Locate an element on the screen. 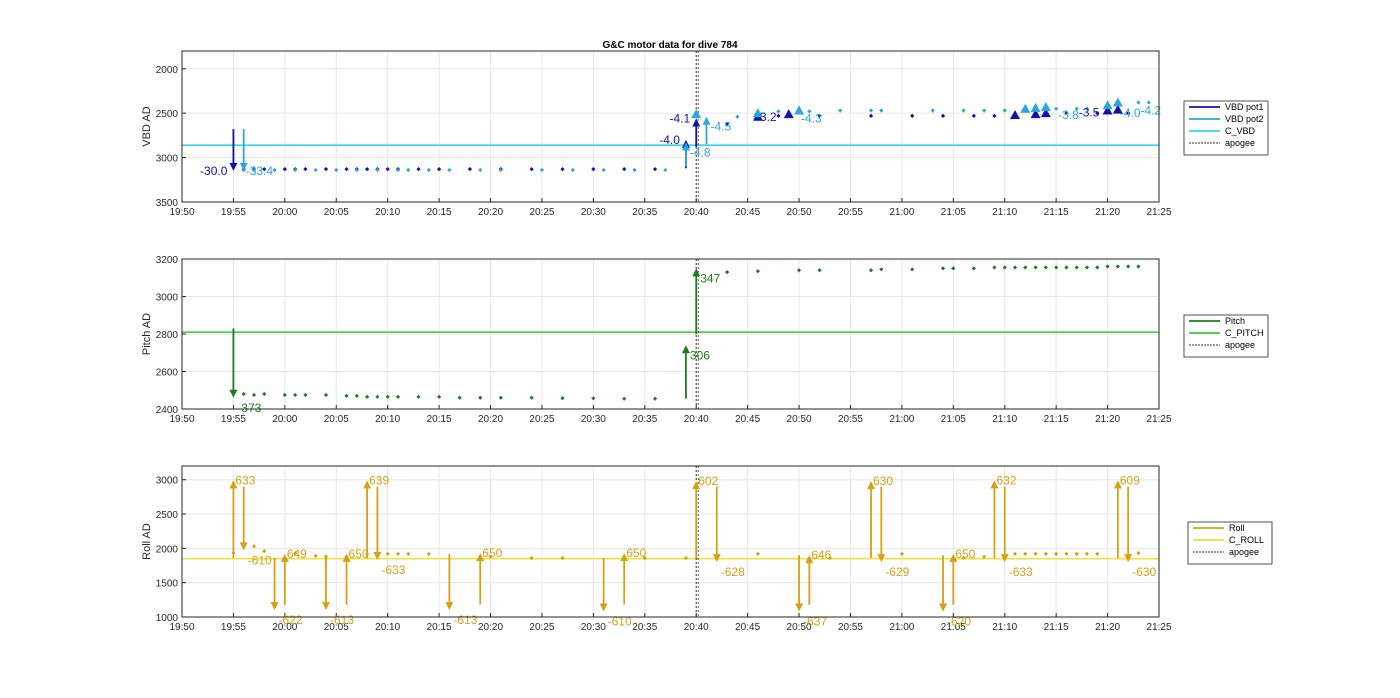  figure-title: G&C motor data for dive 784 is located at coordinates (669, 45).